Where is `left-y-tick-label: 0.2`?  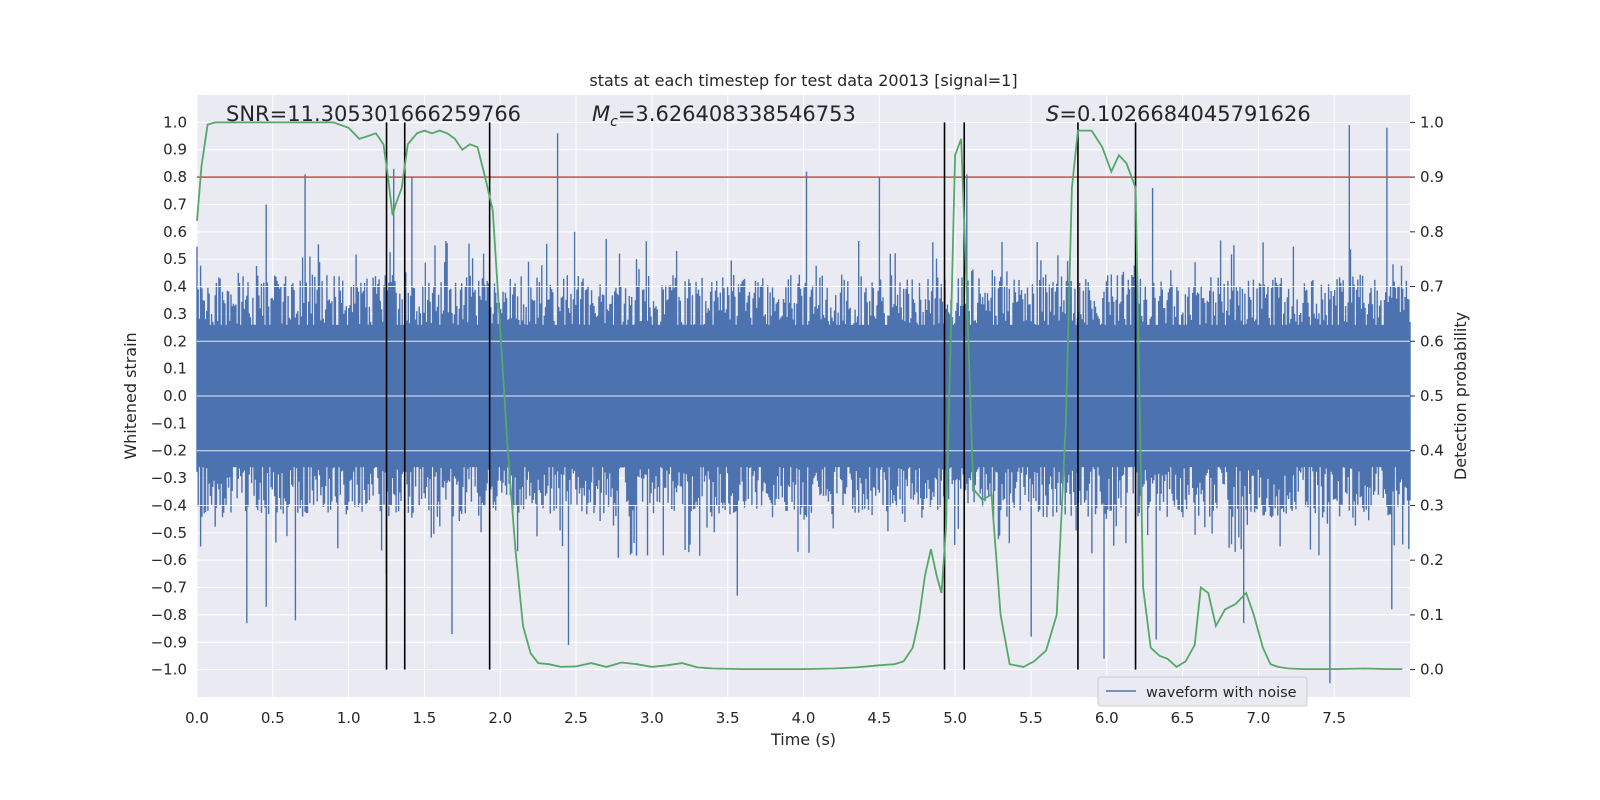 left-y-tick-label: 0.2 is located at coordinates (175, 341).